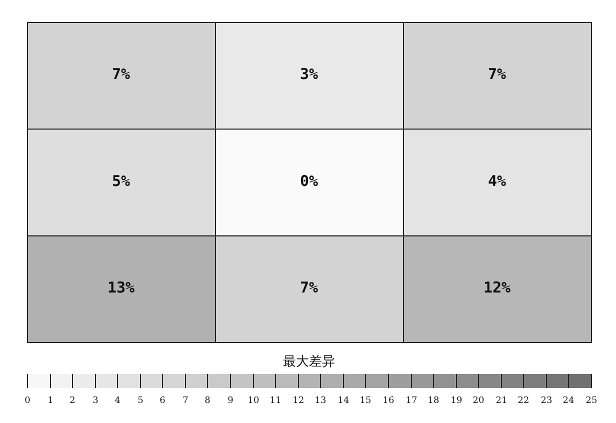 Image resolution: width=616 pixels, height=423 pixels. I want to click on color-bar-label: 18, so click(434, 401).